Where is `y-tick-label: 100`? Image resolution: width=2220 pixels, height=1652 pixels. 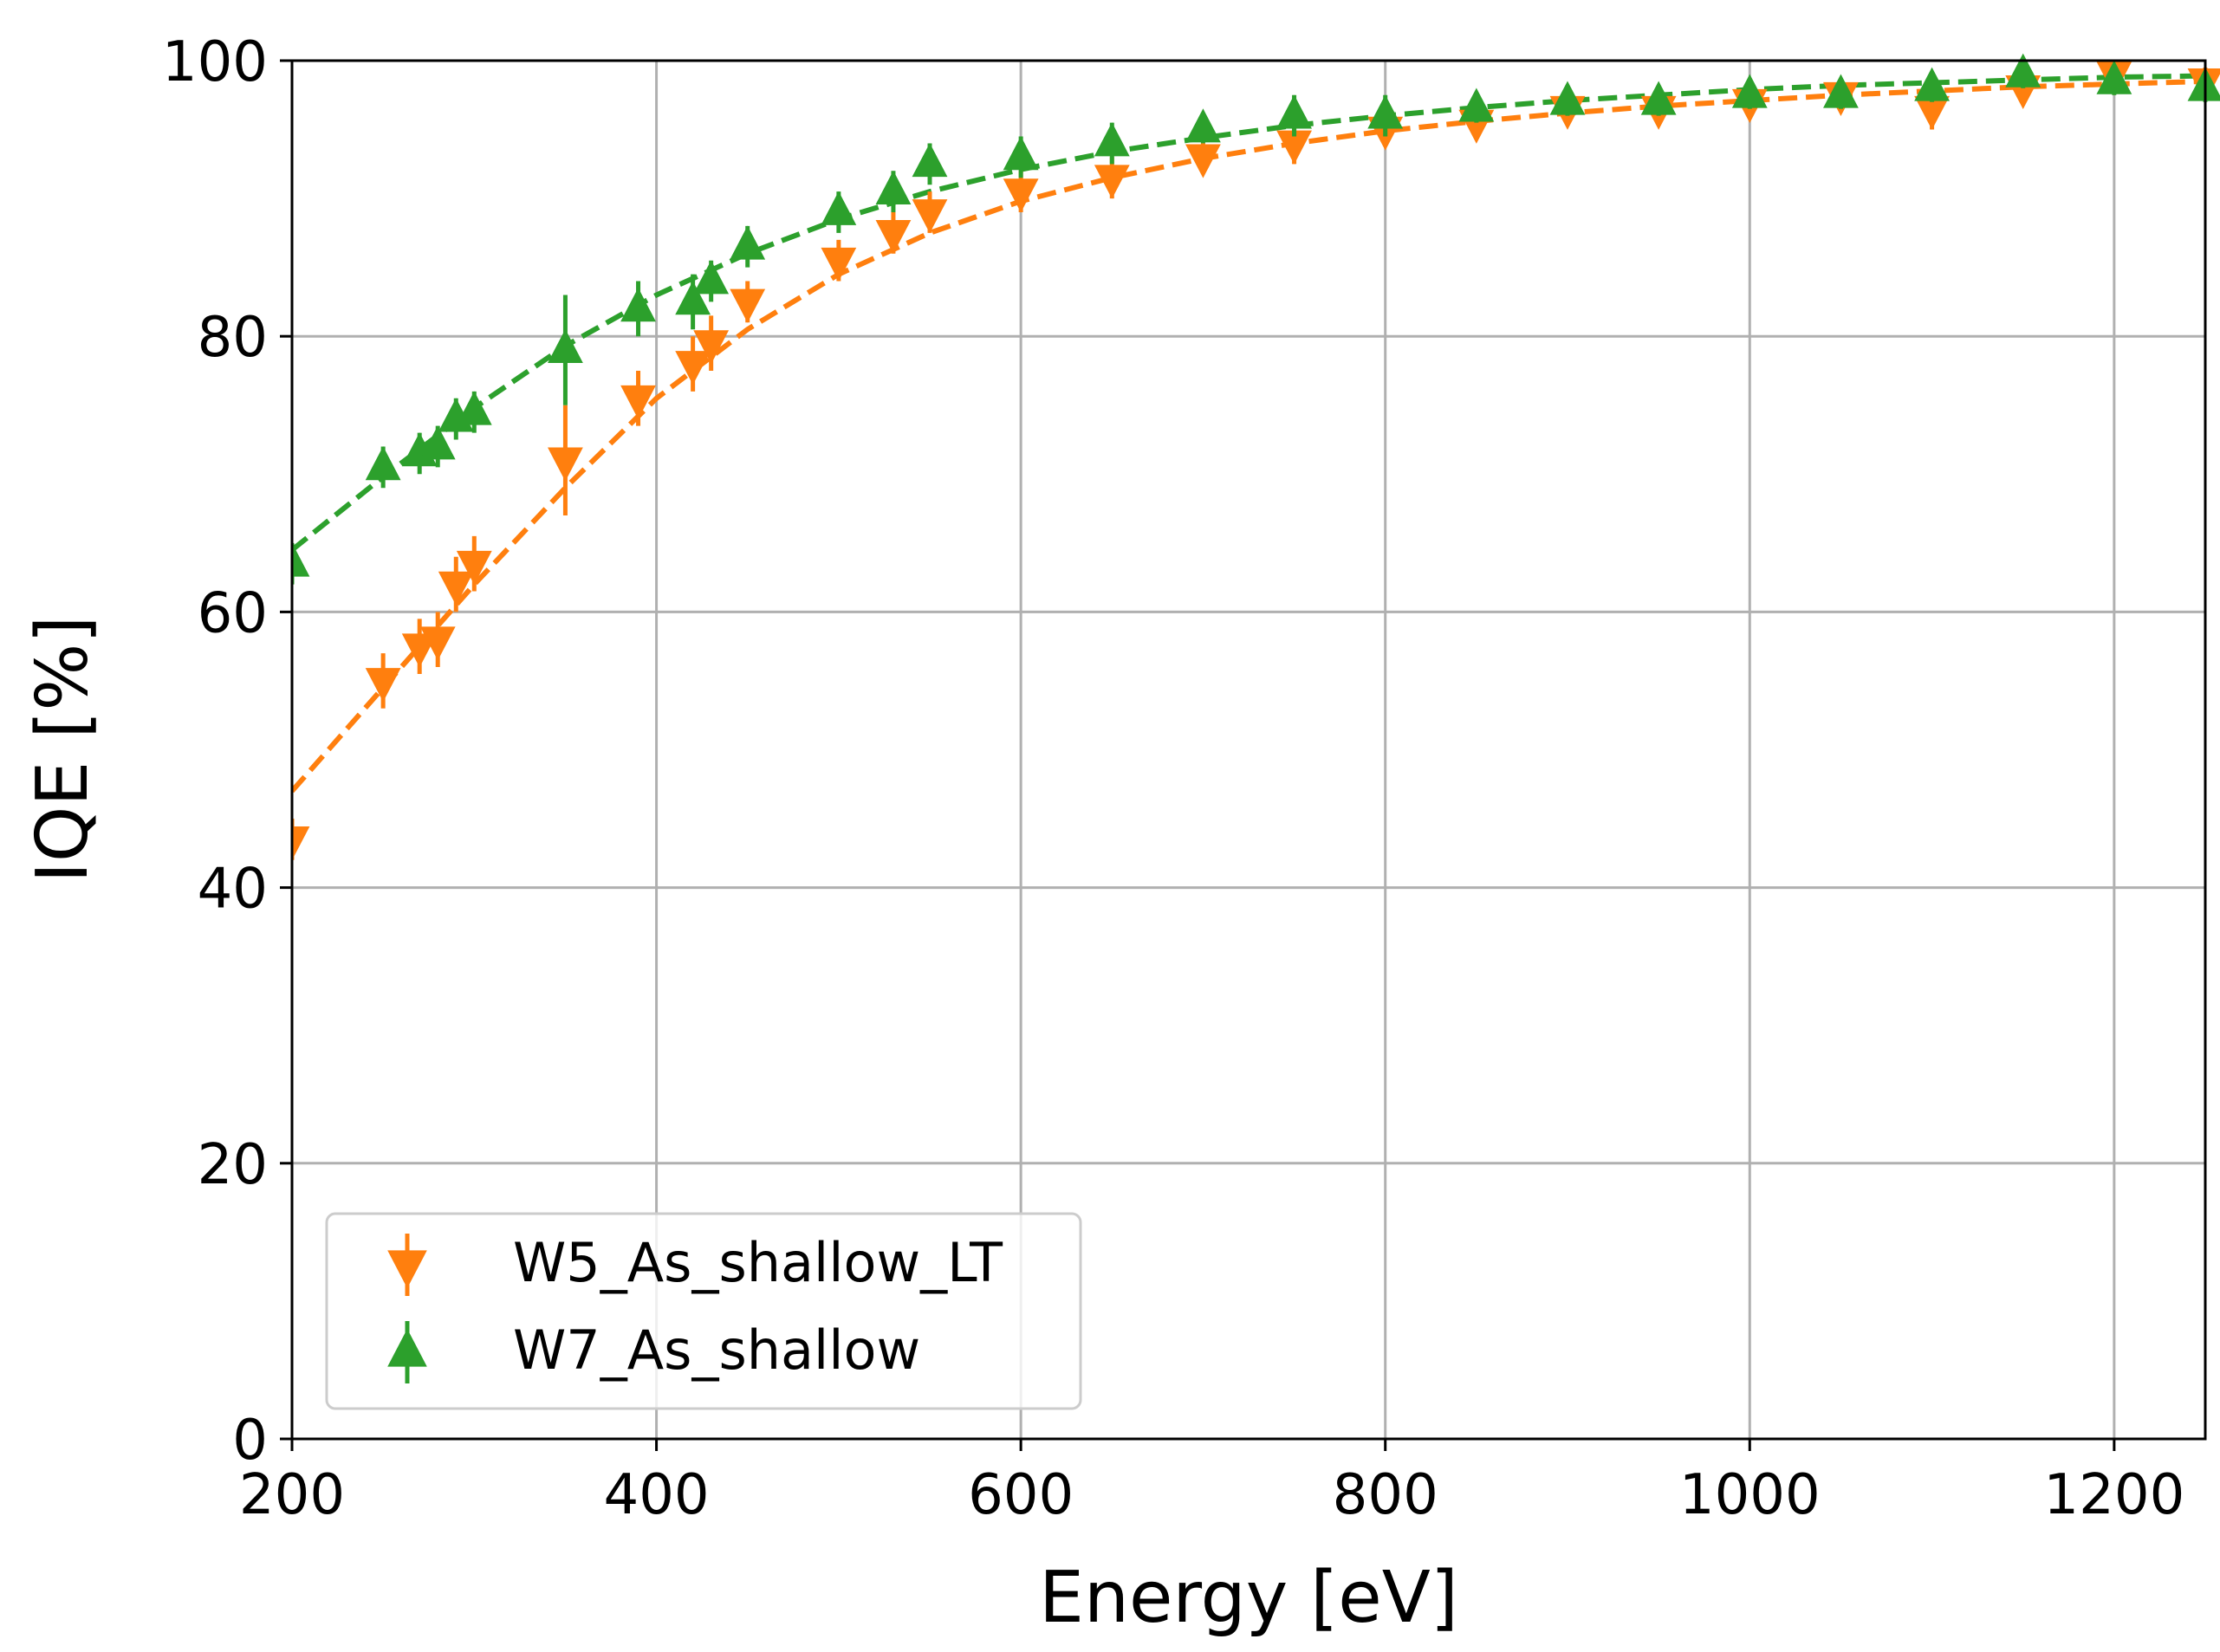
y-tick-label: 100 is located at coordinates (215, 62).